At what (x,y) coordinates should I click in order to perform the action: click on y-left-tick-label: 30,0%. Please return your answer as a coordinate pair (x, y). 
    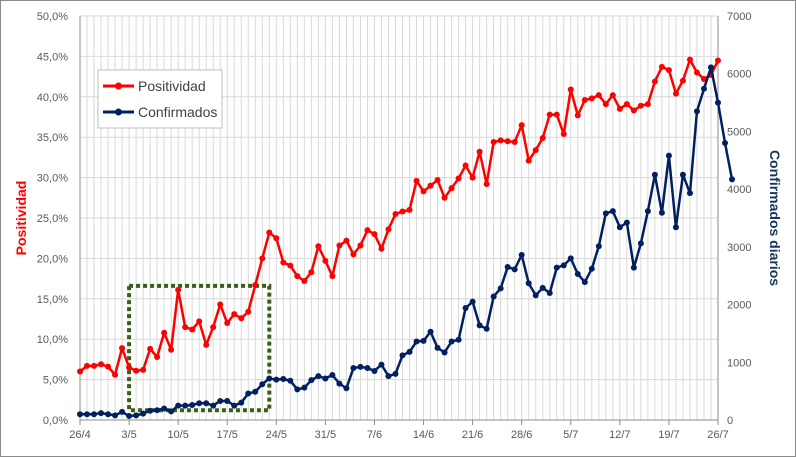
    Looking at the image, I should click on (52, 179).